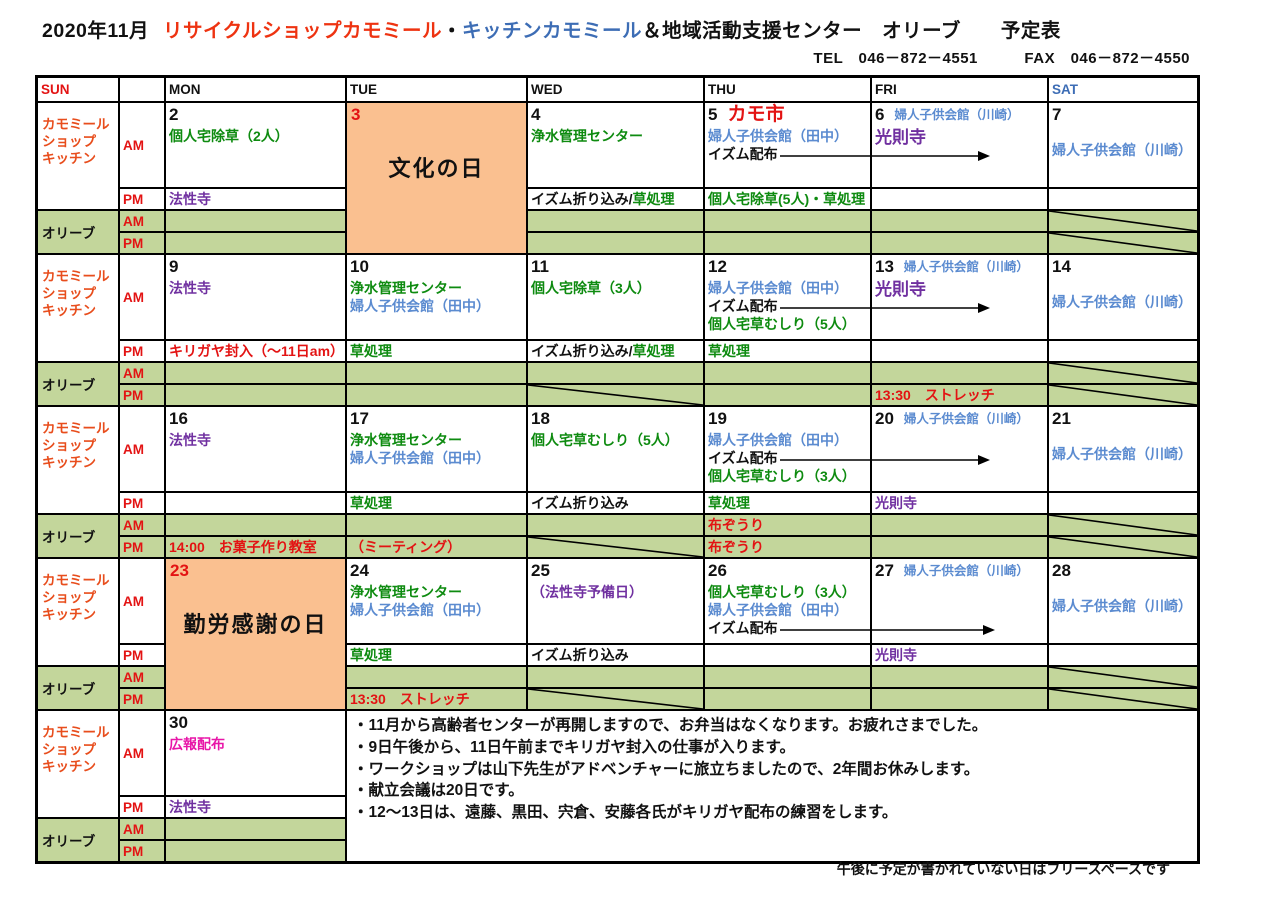 The height and width of the screenshot is (905, 1280). I want to click on header-cell-thu: THU, so click(787, 89).